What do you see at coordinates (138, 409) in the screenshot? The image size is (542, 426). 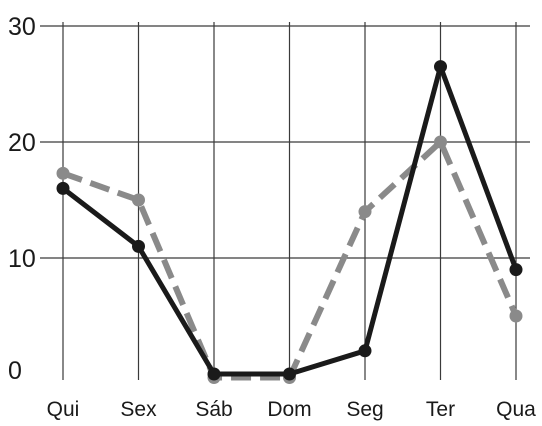 I see `x-tick-label: Sex` at bounding box center [138, 409].